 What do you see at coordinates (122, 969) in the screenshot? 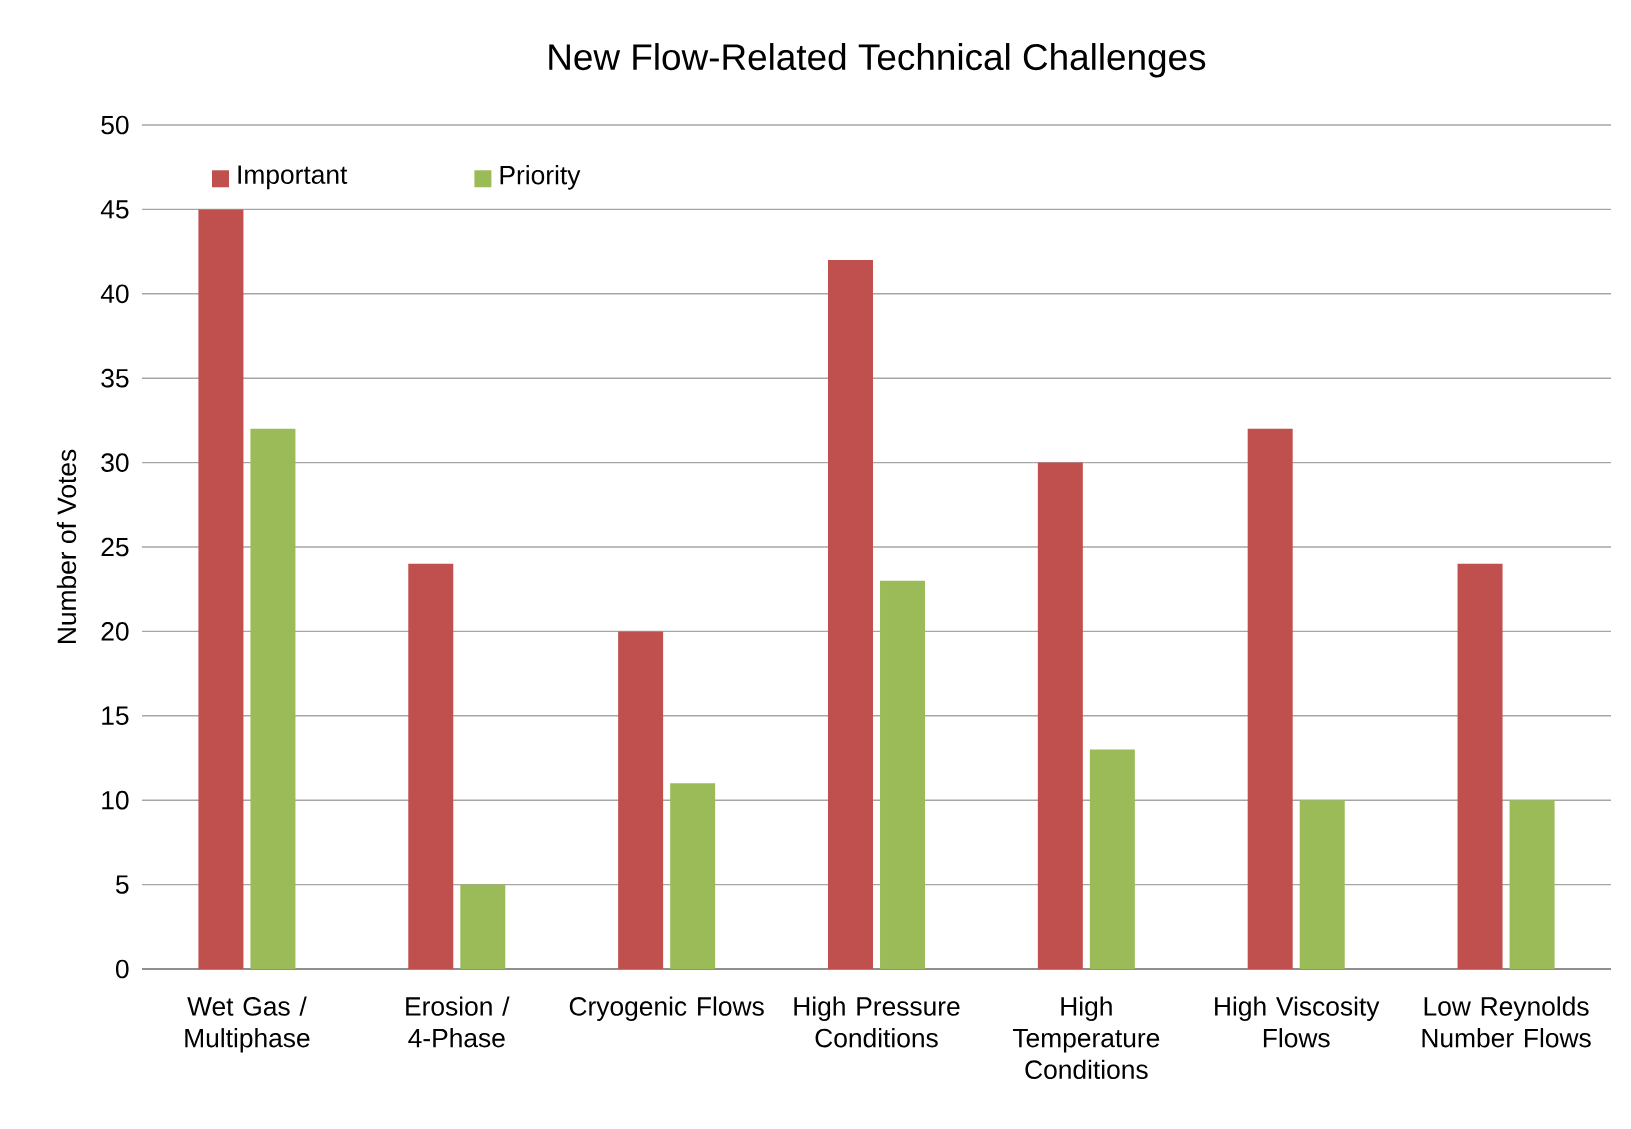
I see `y-tick-label: 0` at bounding box center [122, 969].